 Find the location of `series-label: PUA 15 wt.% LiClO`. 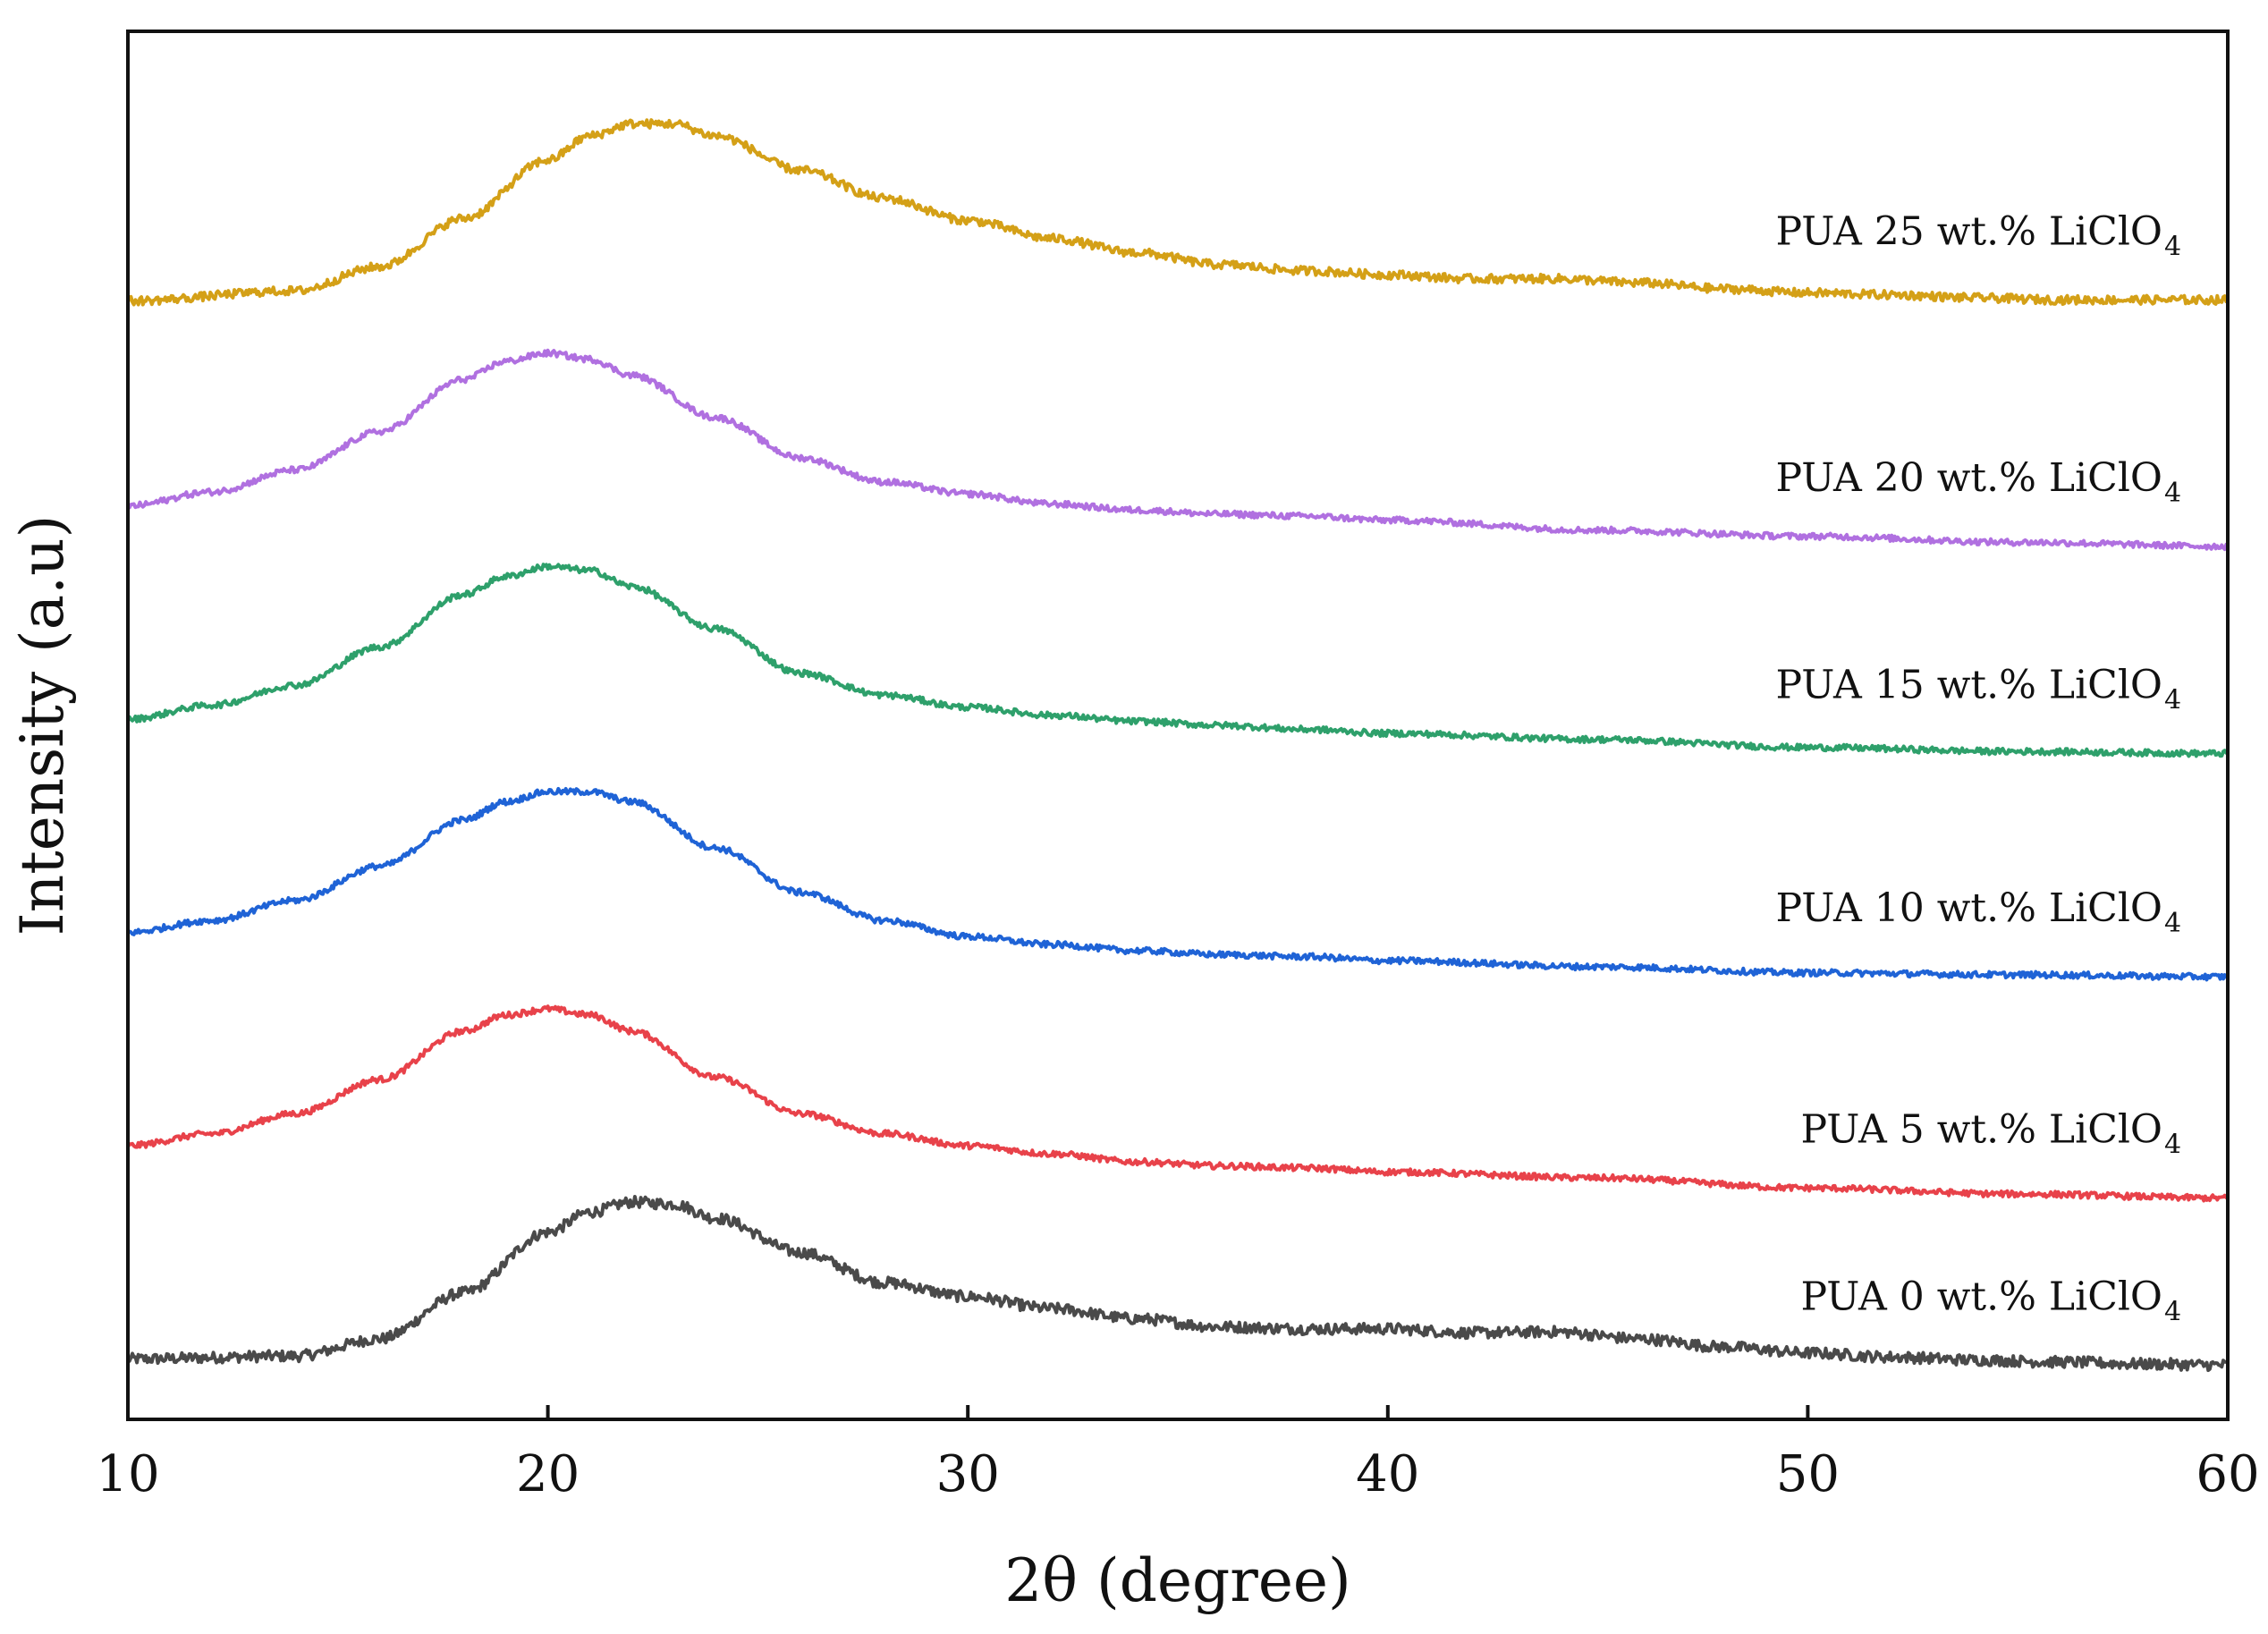

series-label: PUA 15 wt.% LiClO is located at coordinates (1968, 684).